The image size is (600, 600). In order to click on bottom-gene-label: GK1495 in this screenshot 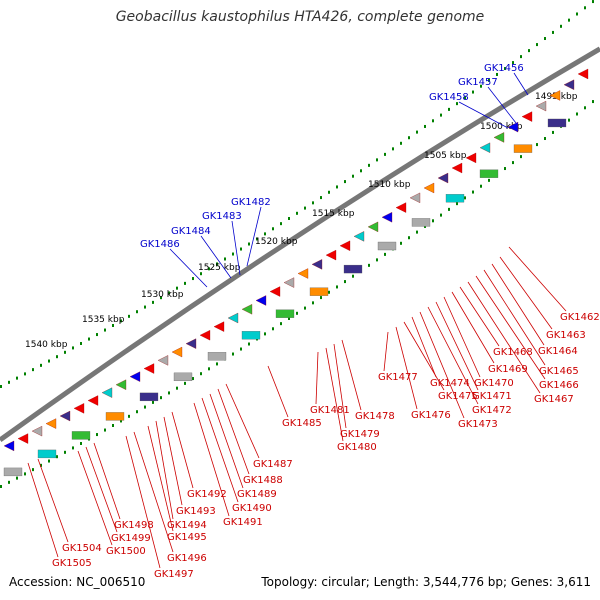, I will do `click(187, 537)`.